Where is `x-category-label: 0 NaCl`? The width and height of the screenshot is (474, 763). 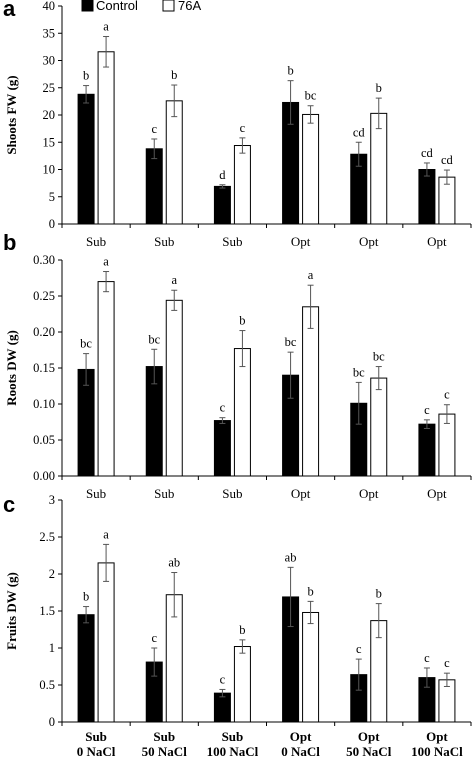
x-category-label: 0 NaCl is located at coordinates (96, 751).